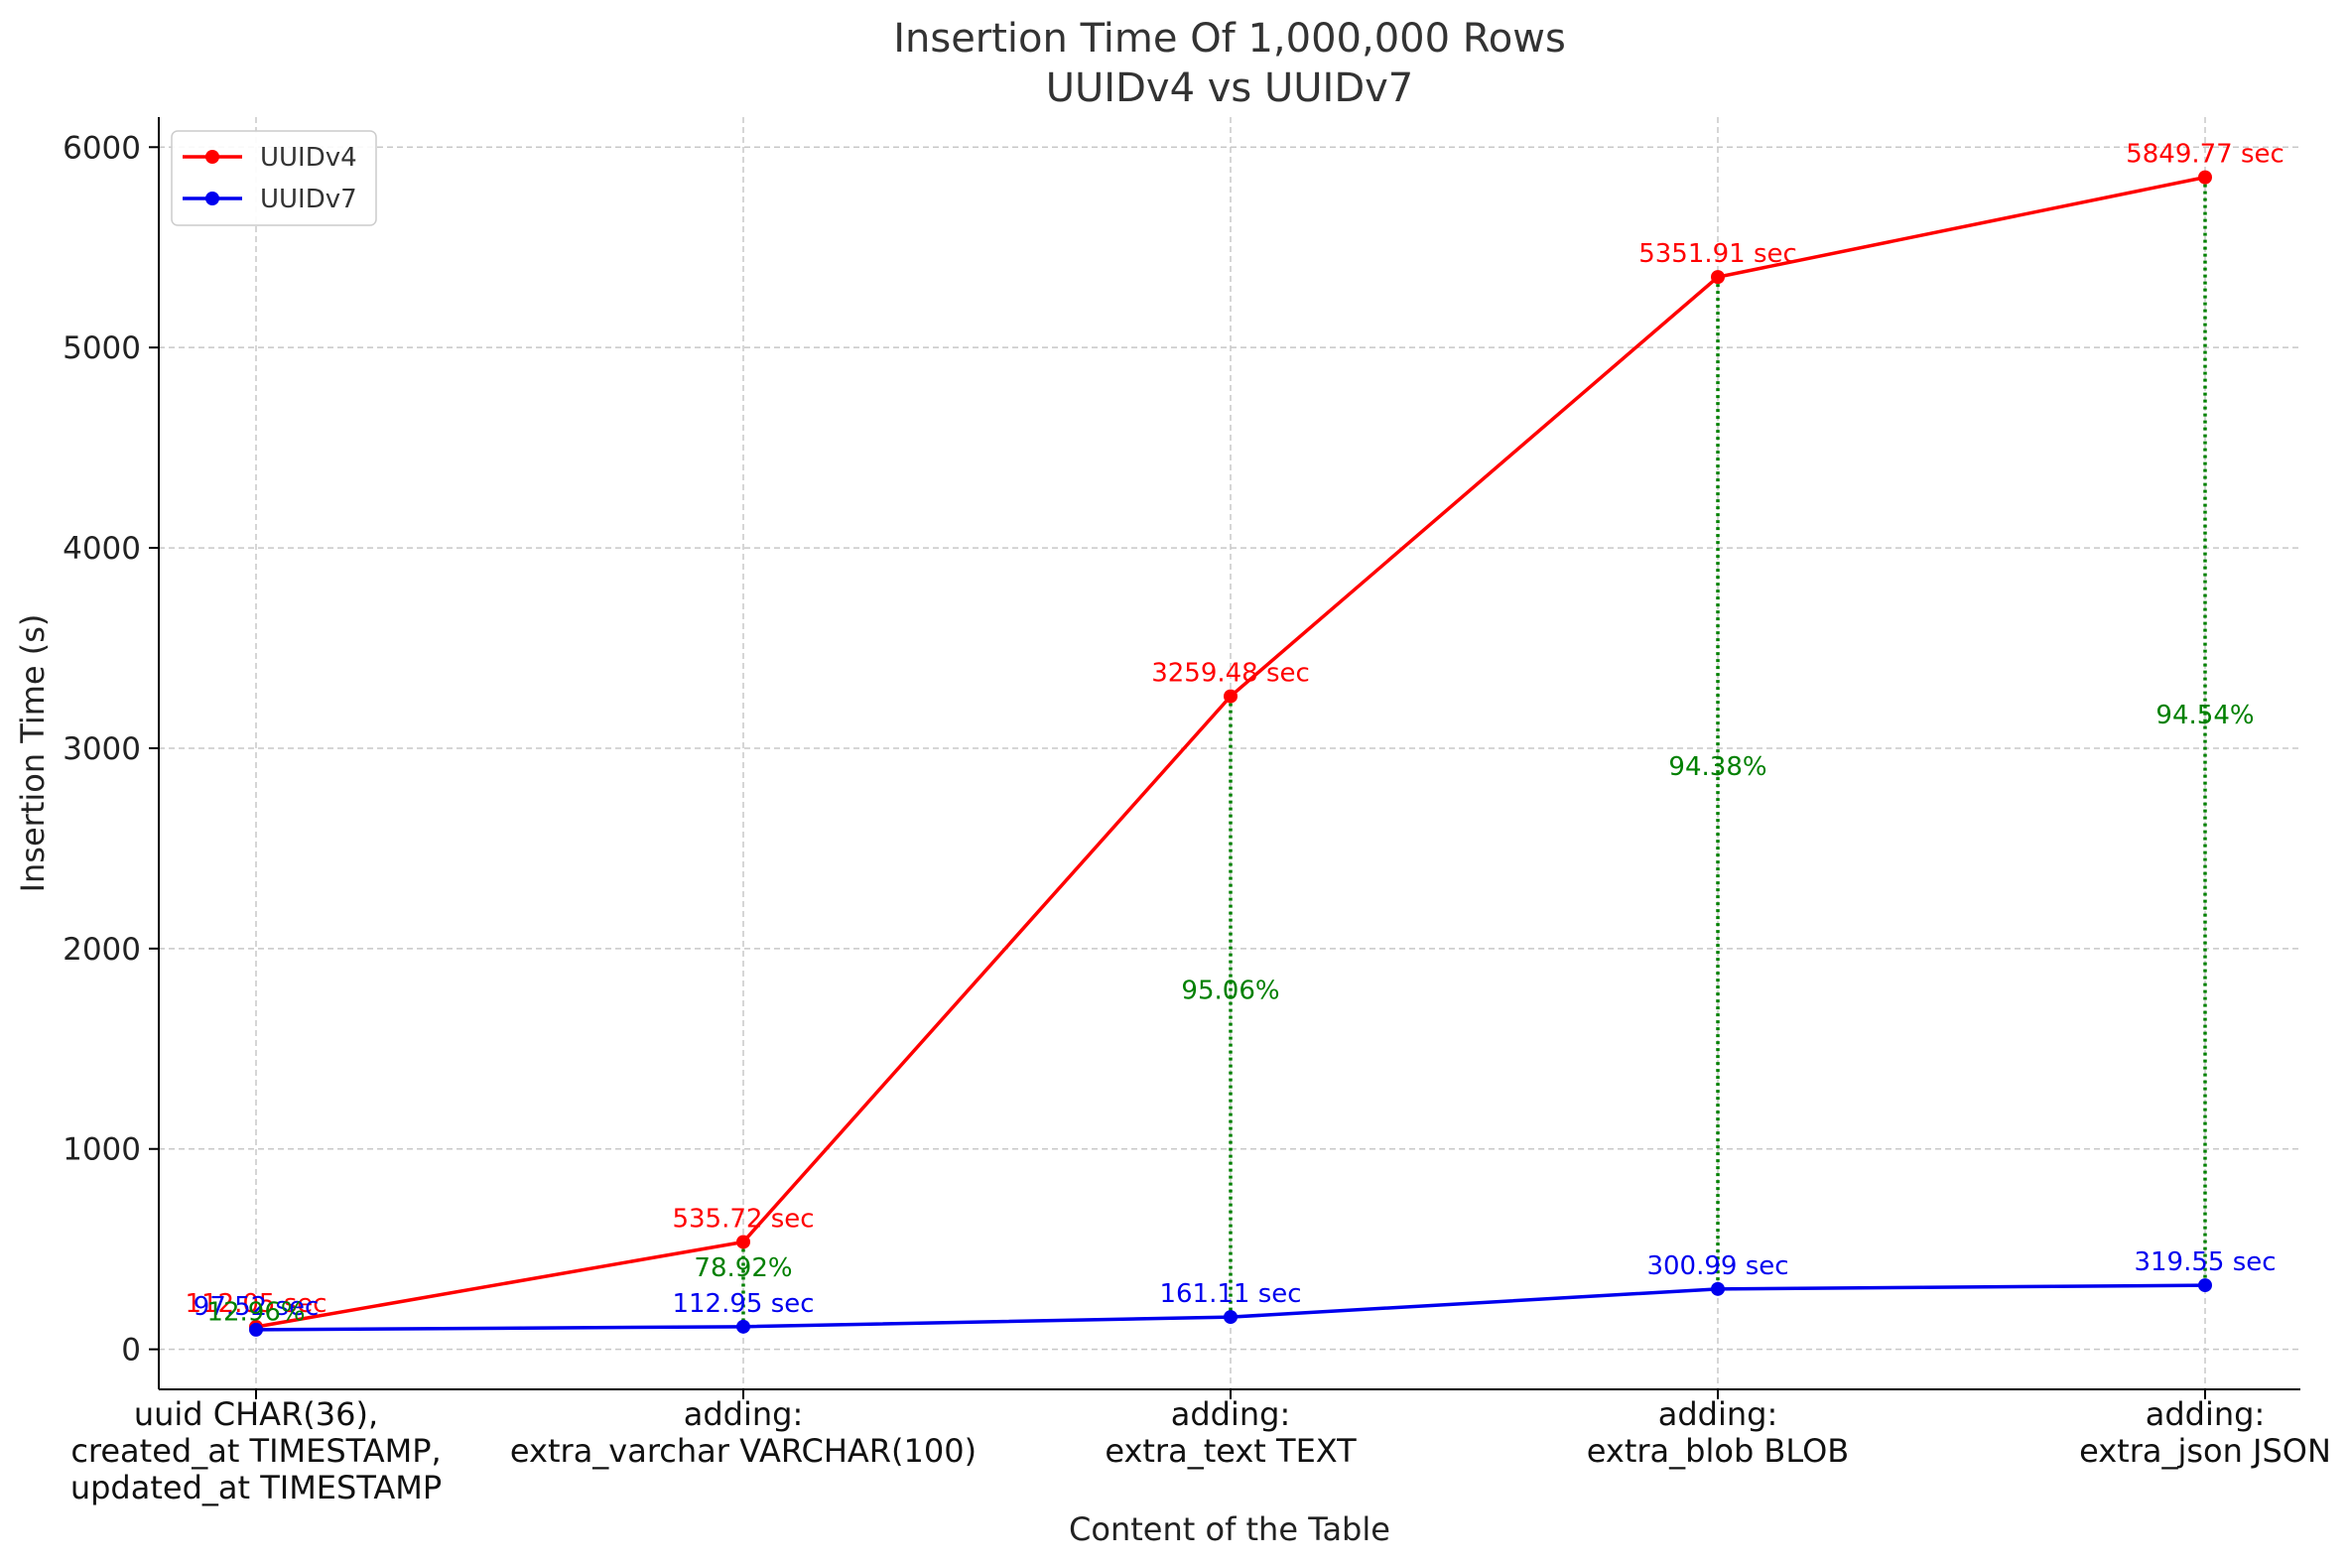 The width and height of the screenshot is (2348, 1568). Describe the element at coordinates (1230, 1294) in the screenshot. I see `data-label: 161.11 sec` at that location.